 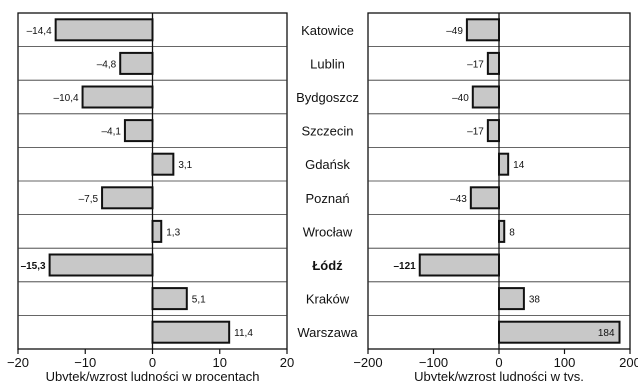 What do you see at coordinates (565, 362) in the screenshot?
I see `right-x-tick-label: 100` at bounding box center [565, 362].